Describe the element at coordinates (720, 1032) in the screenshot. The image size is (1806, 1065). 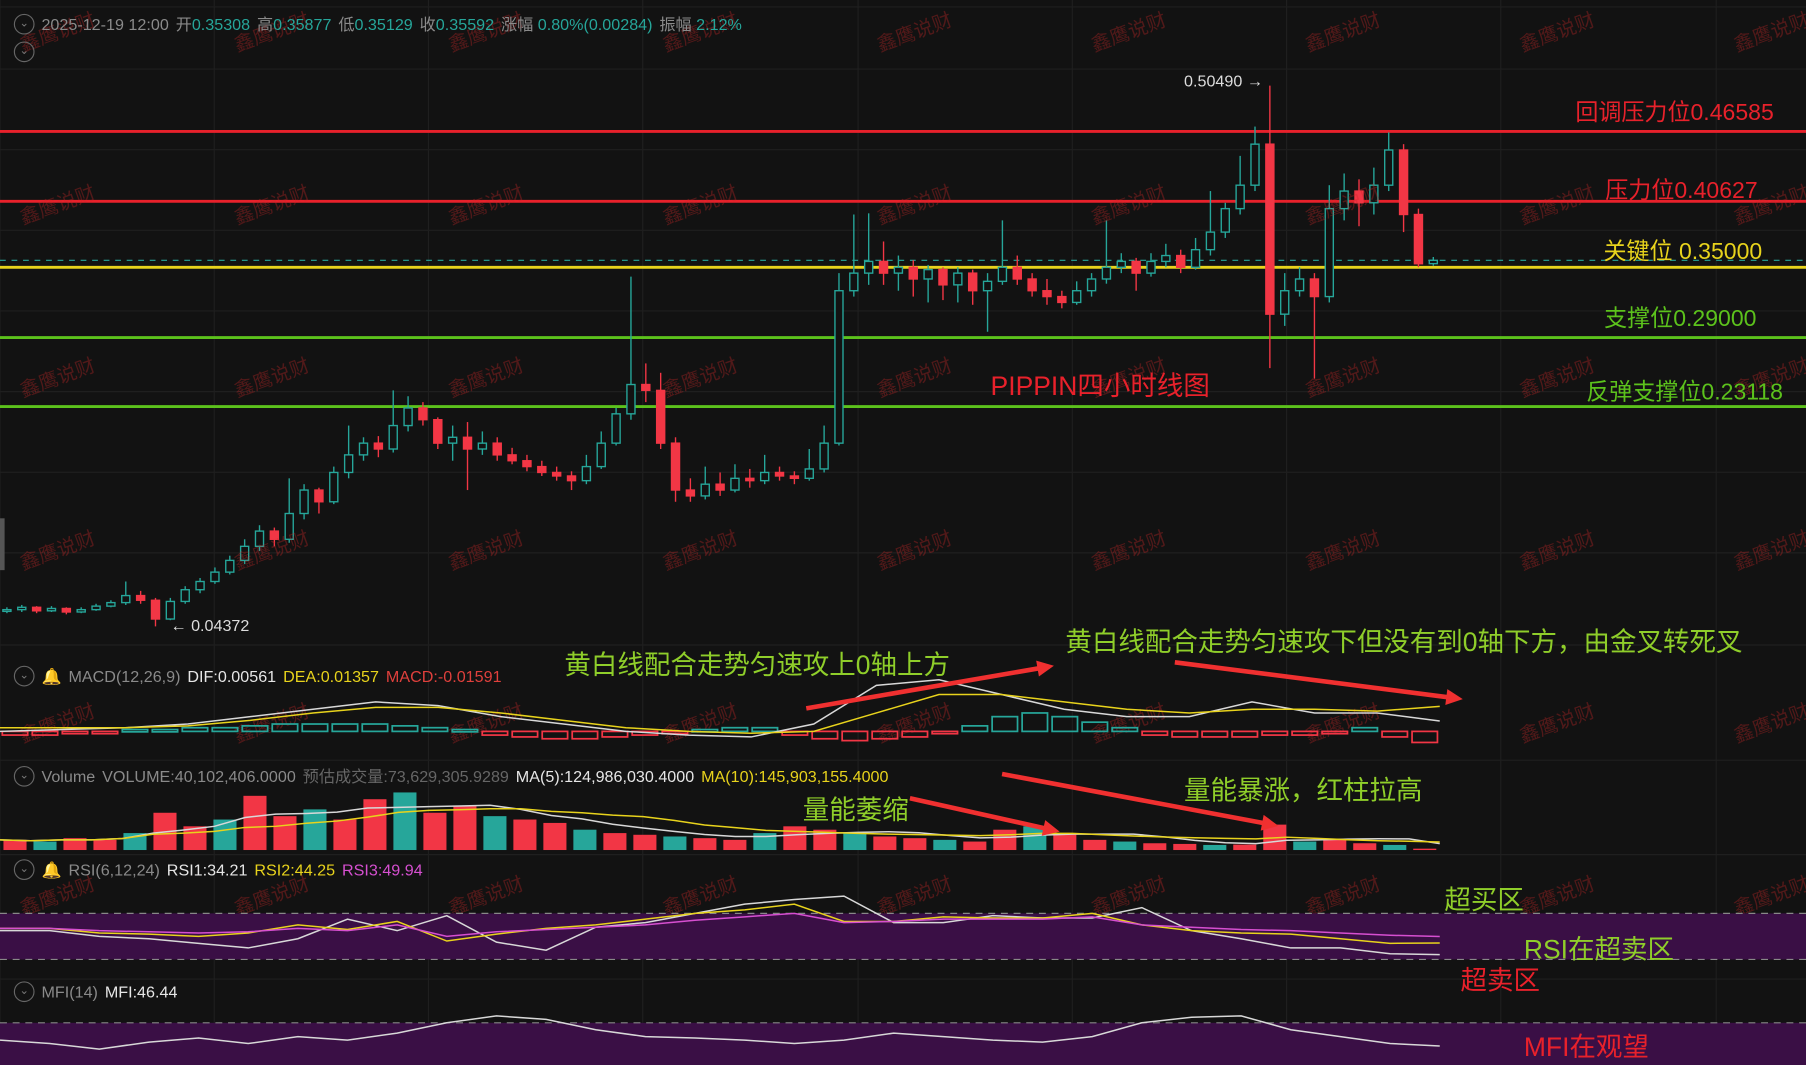
I see `mfi-line` at that location.